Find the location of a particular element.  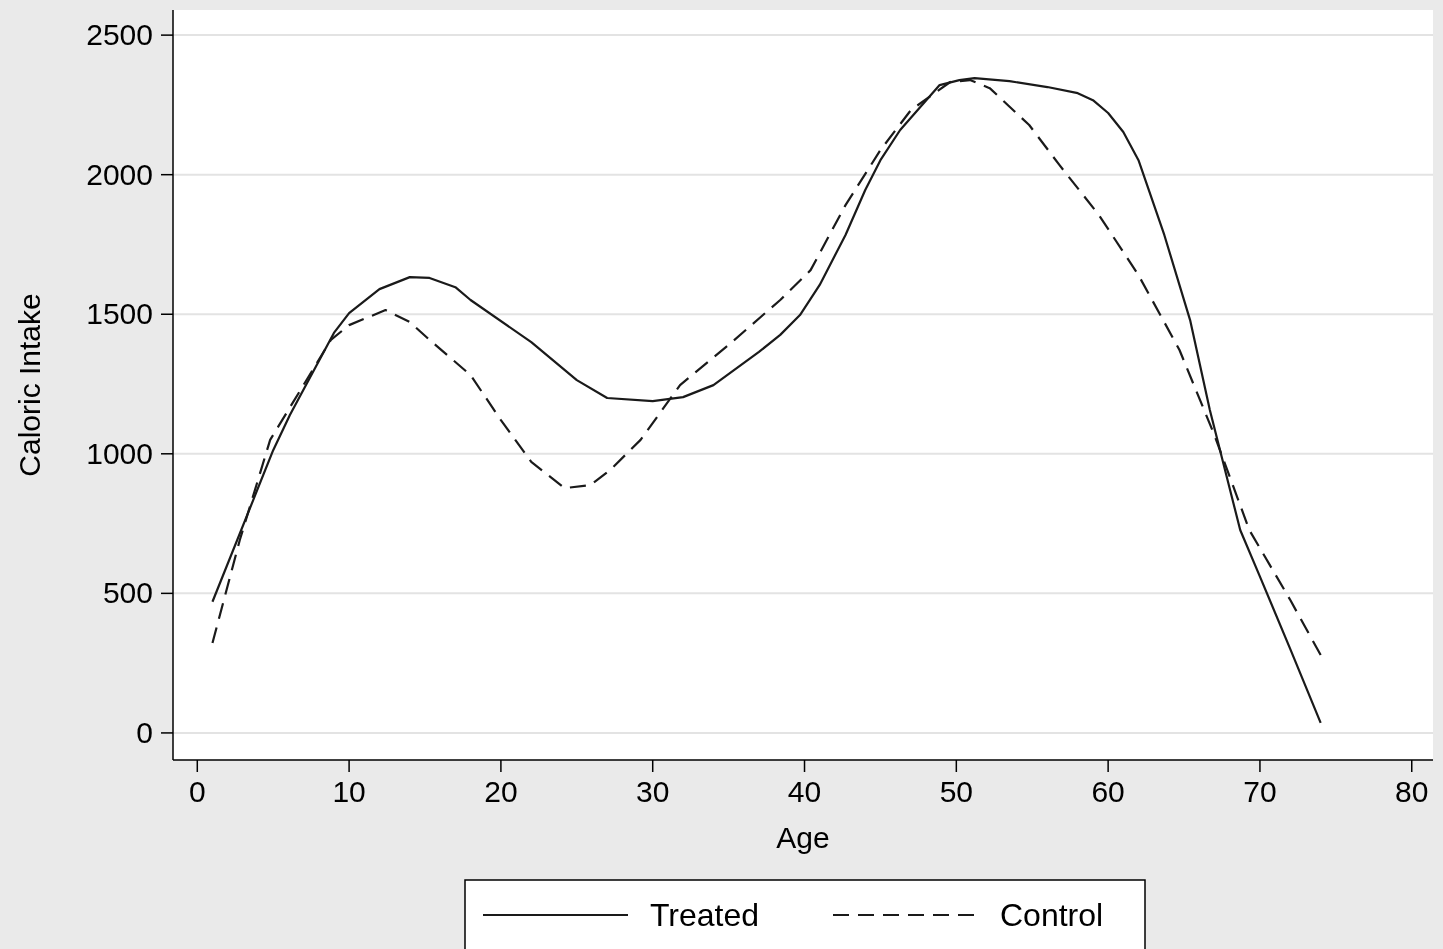

x-tick-label: 0 is located at coordinates (197, 791).